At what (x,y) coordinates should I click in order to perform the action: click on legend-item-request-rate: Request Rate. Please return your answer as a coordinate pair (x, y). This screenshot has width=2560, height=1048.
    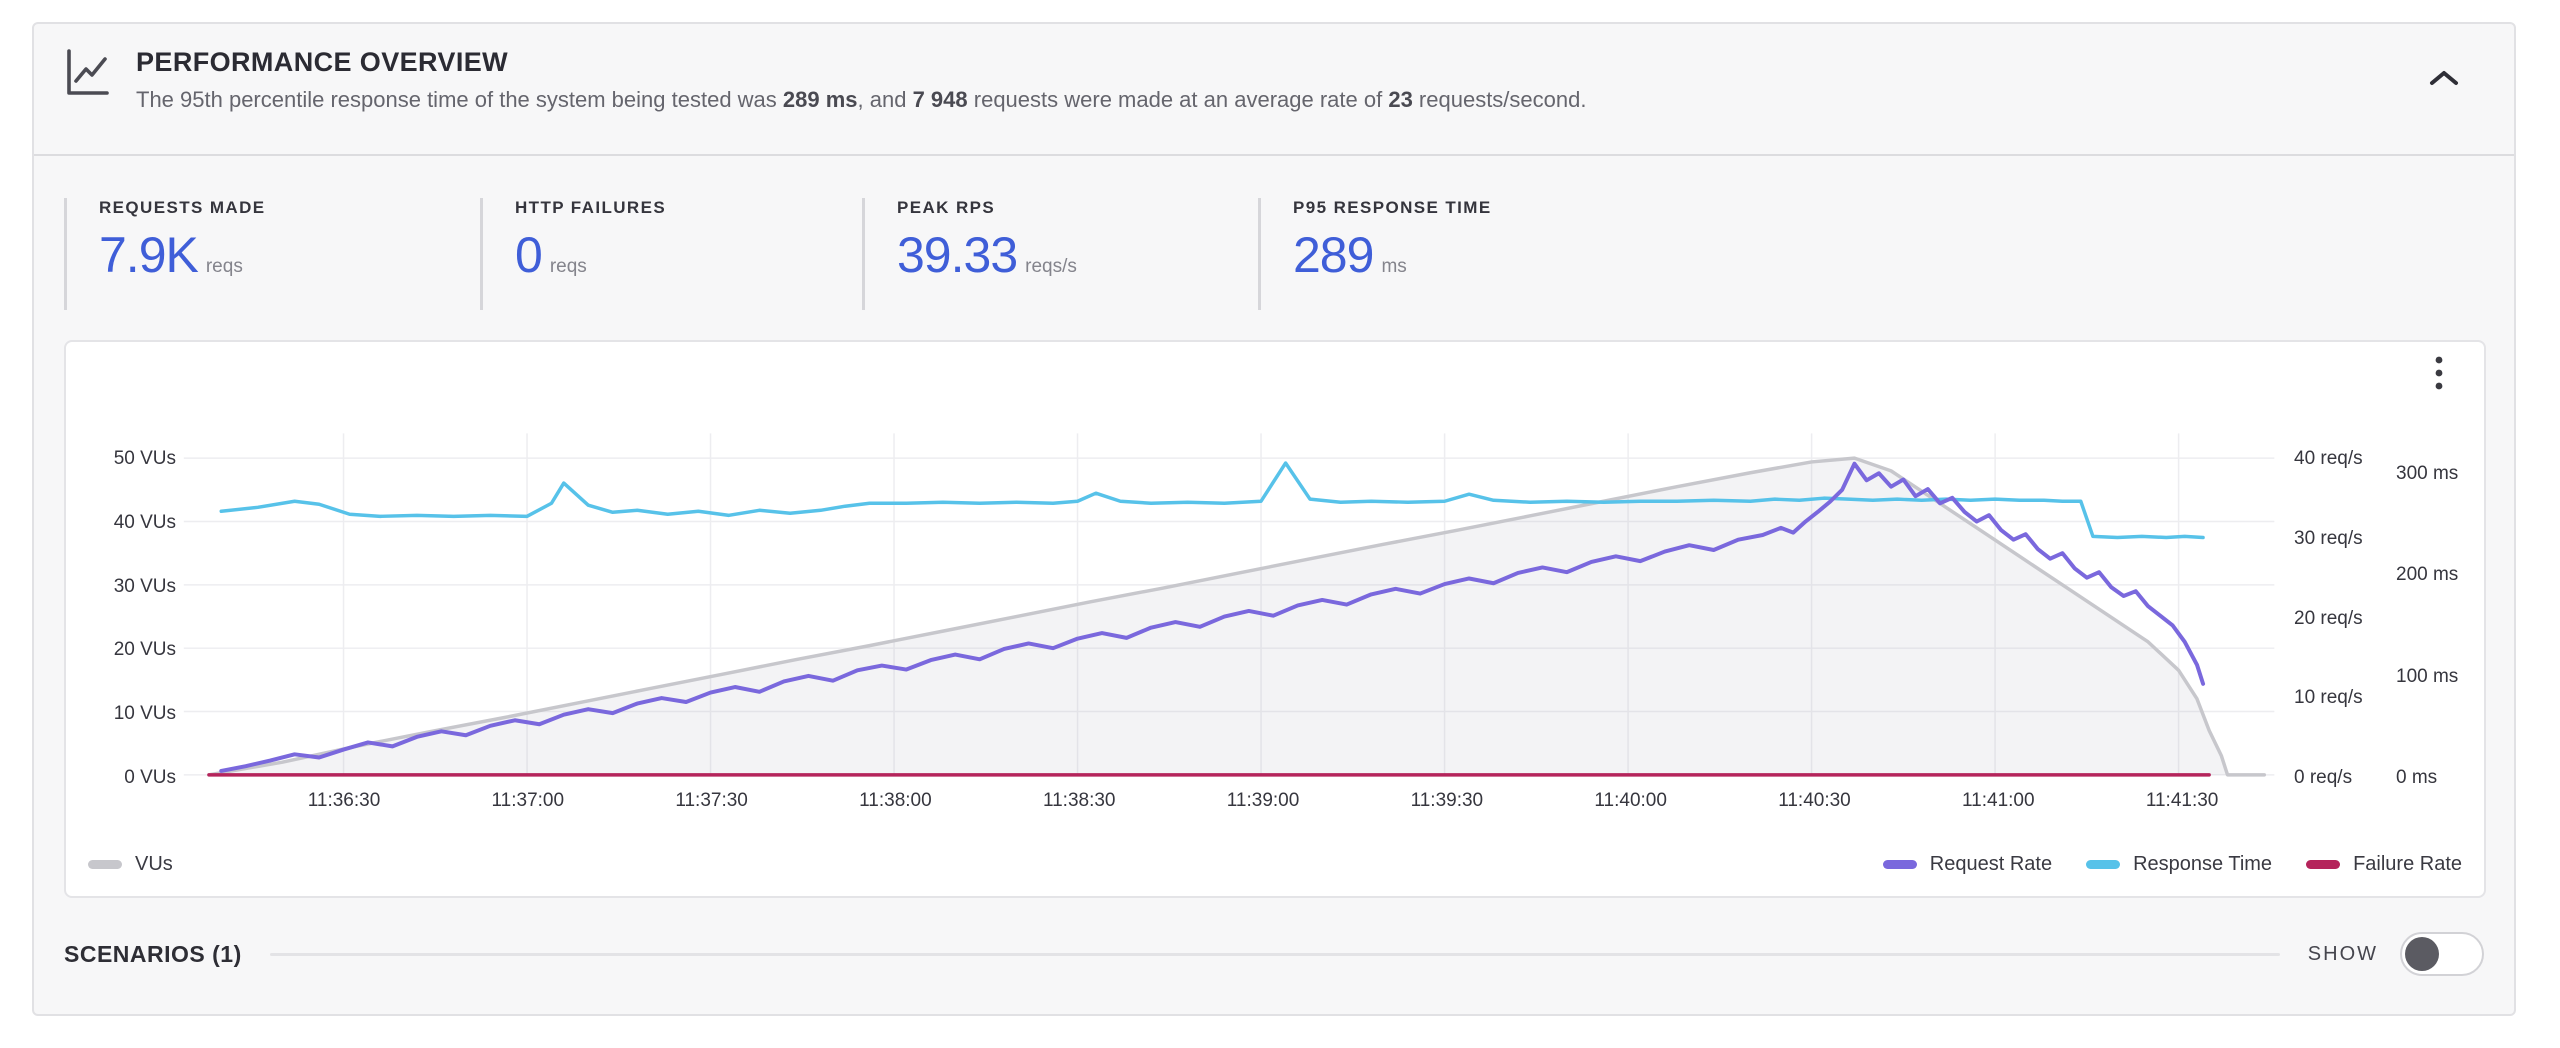
    Looking at the image, I should click on (1967, 864).